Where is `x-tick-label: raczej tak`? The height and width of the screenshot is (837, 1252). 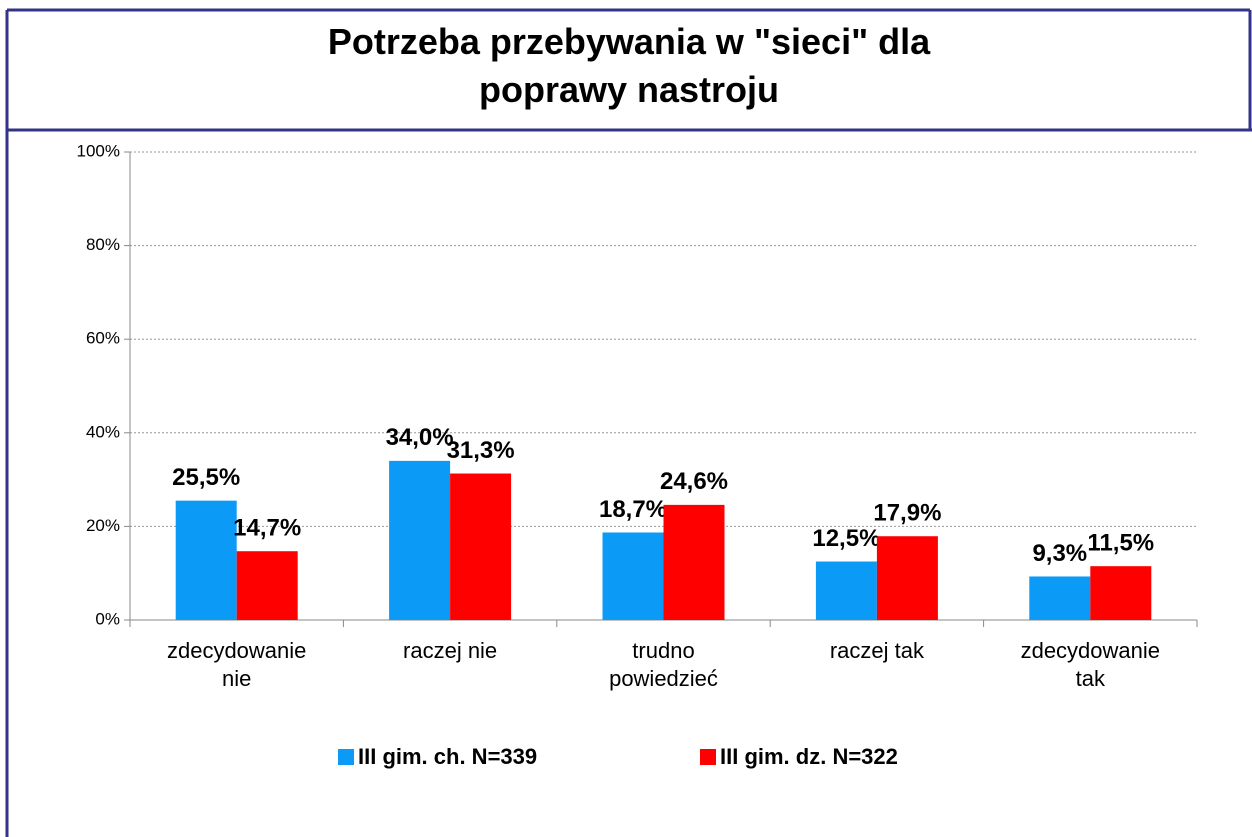 x-tick-label: raczej tak is located at coordinates (876, 650).